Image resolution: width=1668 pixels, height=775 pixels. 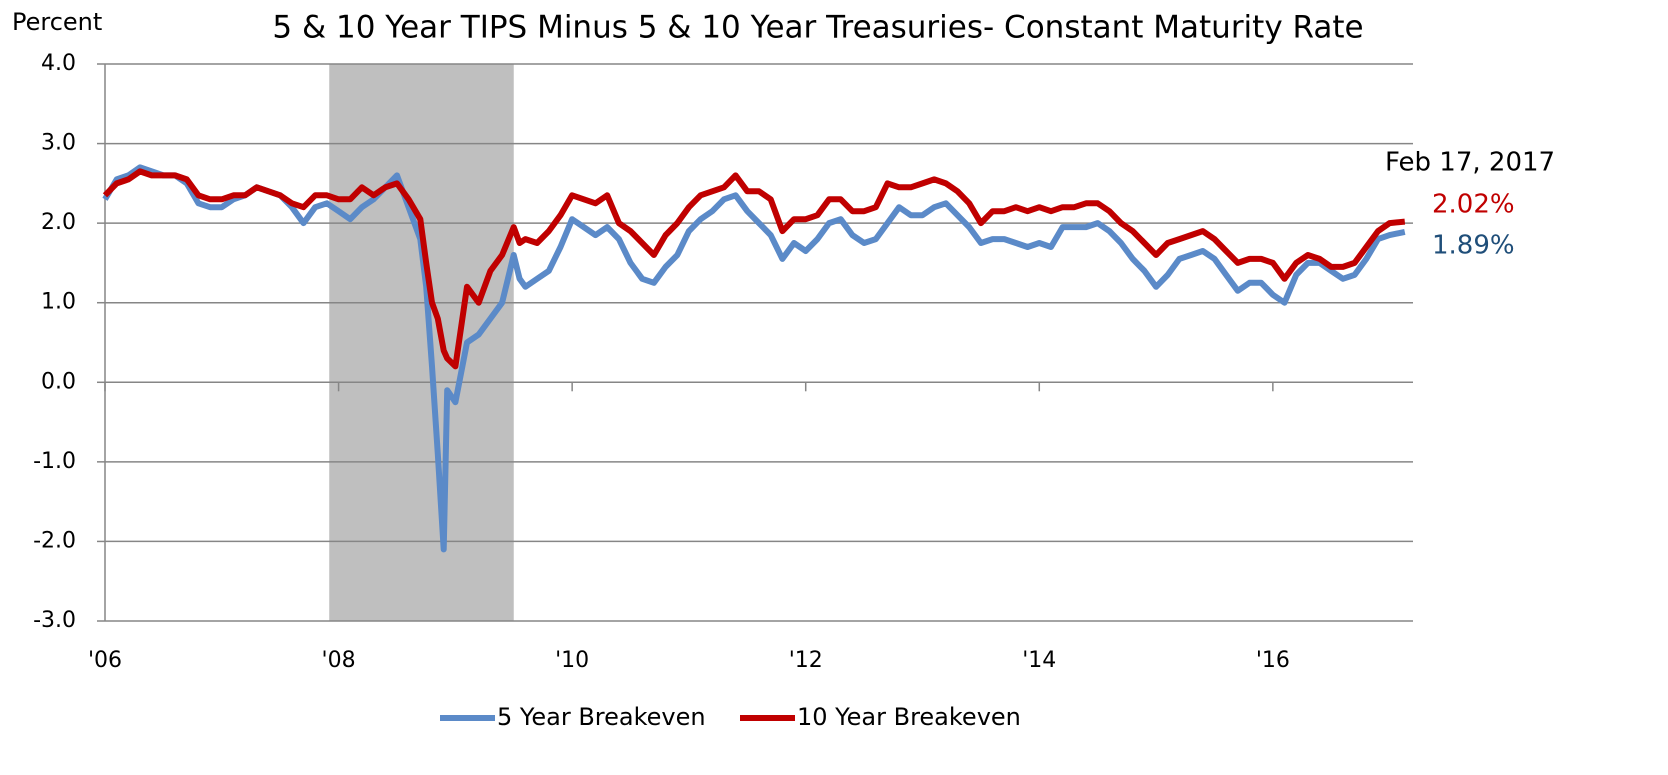 I want to click on x-tick-label: '10, so click(x=572, y=660).